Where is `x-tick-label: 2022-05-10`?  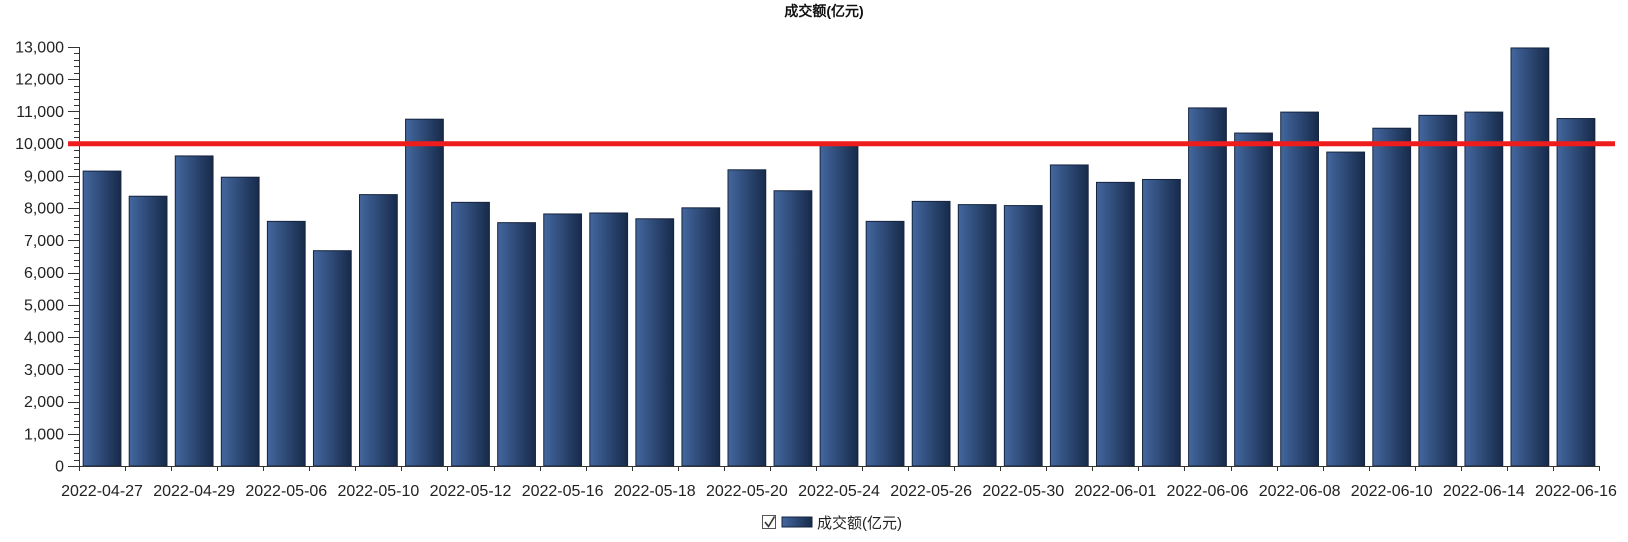 x-tick-label: 2022-05-10 is located at coordinates (378, 491).